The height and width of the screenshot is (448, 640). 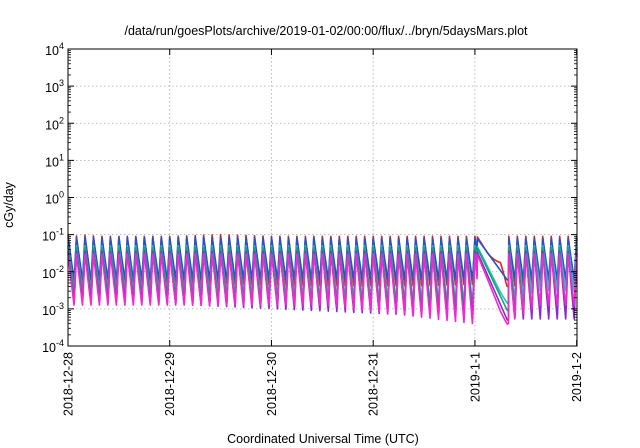 I want to click on x-tick-label: 2019-1-2, so click(x=577, y=377).